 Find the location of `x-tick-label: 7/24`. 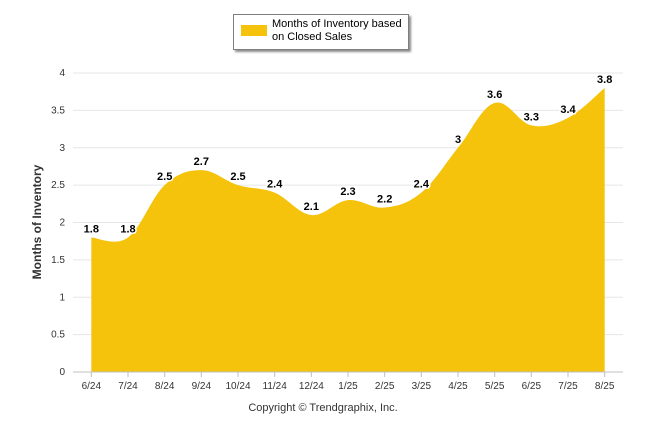

x-tick-label: 7/24 is located at coordinates (128, 386).